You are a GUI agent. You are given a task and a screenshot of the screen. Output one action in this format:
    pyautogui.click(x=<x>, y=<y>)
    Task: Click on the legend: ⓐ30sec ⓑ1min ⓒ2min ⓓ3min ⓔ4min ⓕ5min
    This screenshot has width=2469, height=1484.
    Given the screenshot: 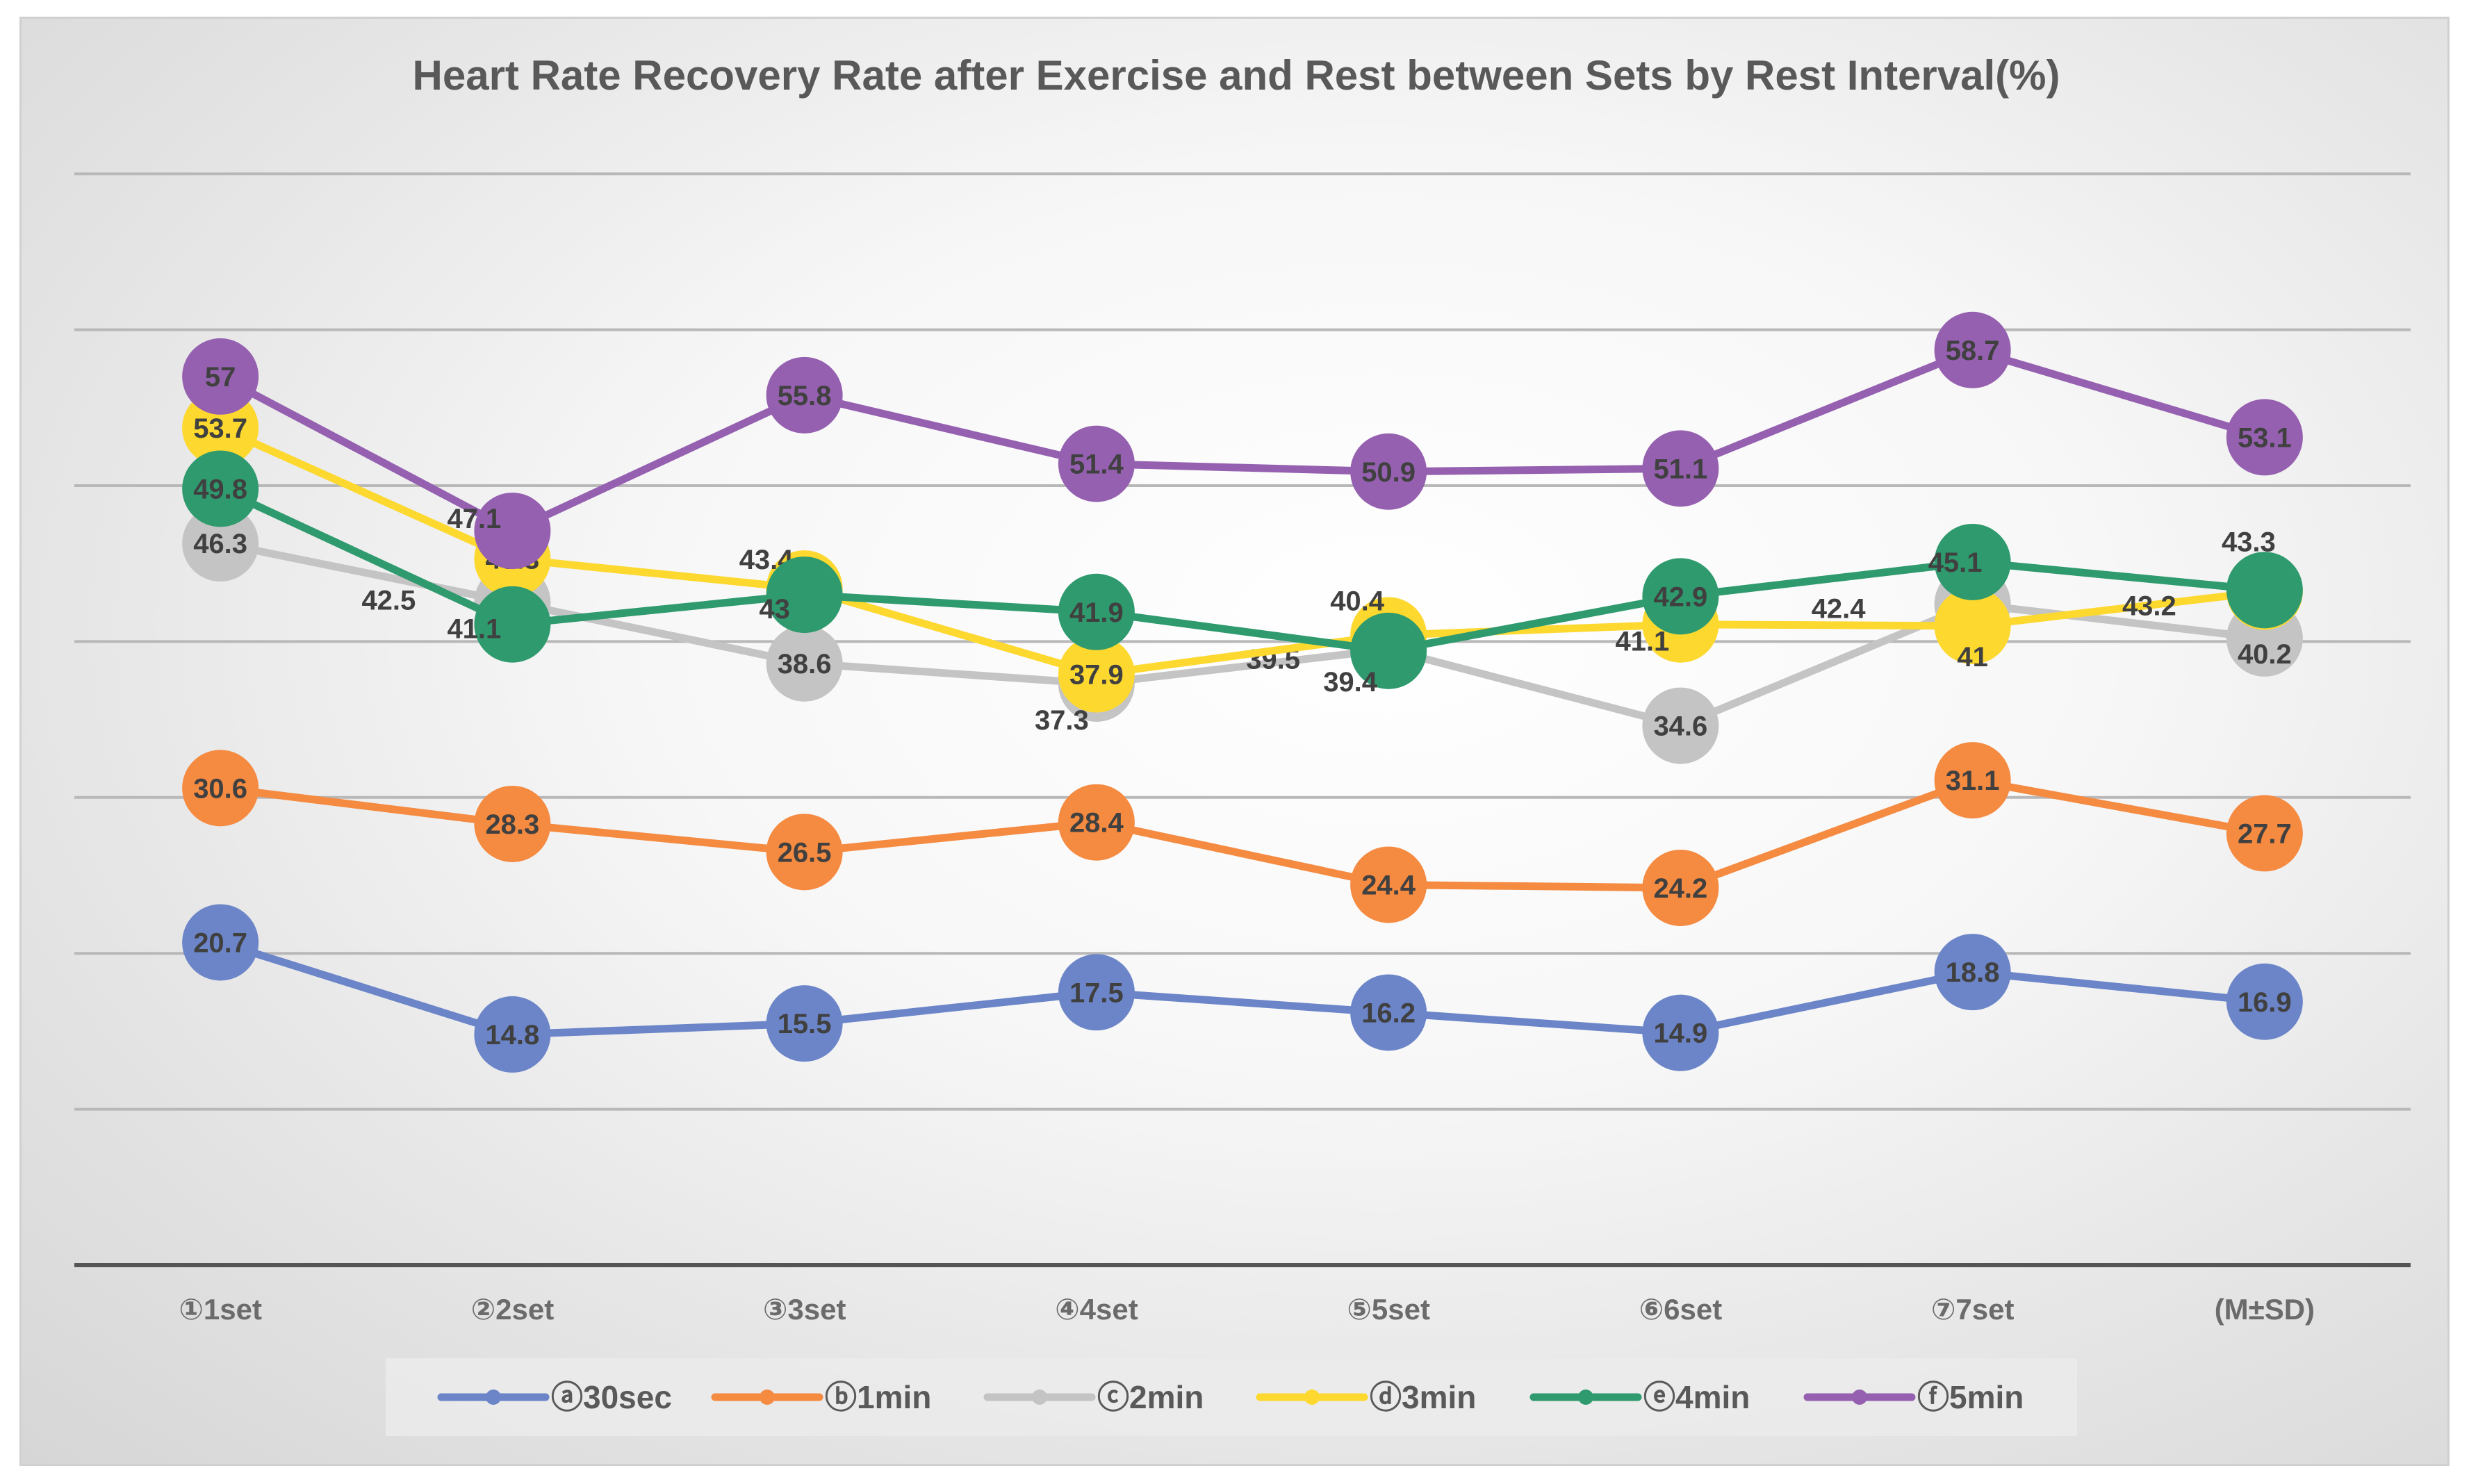 What is the action you would take?
    pyautogui.click(x=1231, y=1397)
    